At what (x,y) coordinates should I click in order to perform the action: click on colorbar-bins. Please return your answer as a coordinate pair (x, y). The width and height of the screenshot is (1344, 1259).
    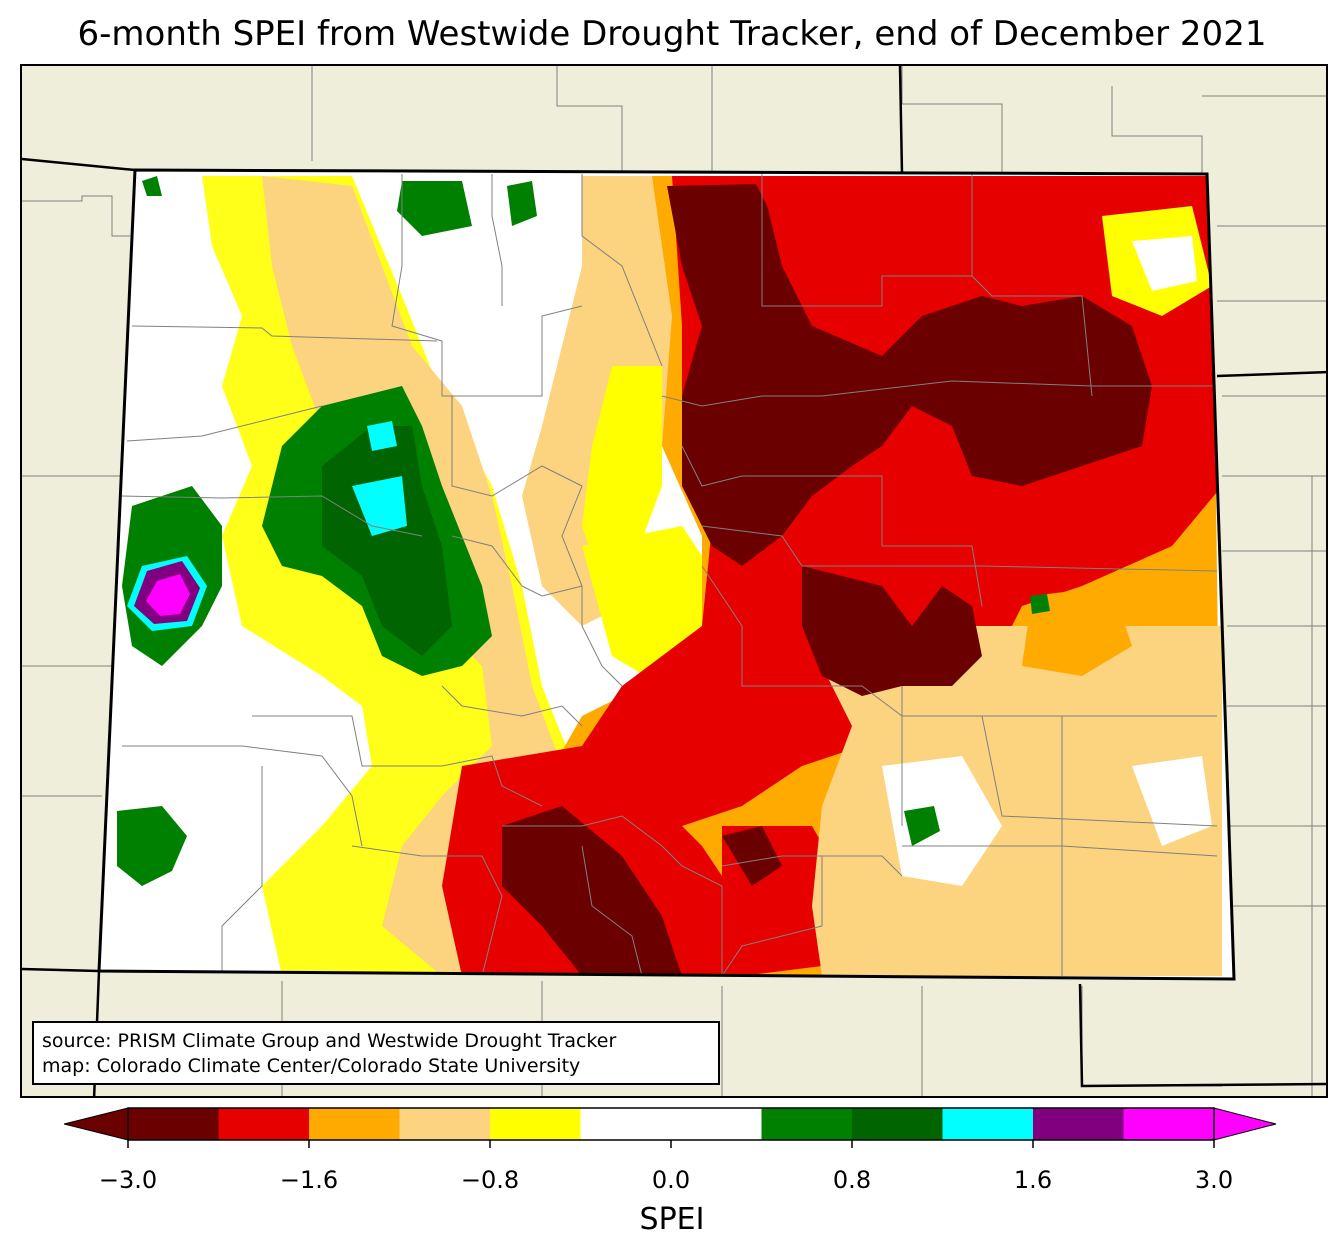
    Looking at the image, I should click on (671, 1124).